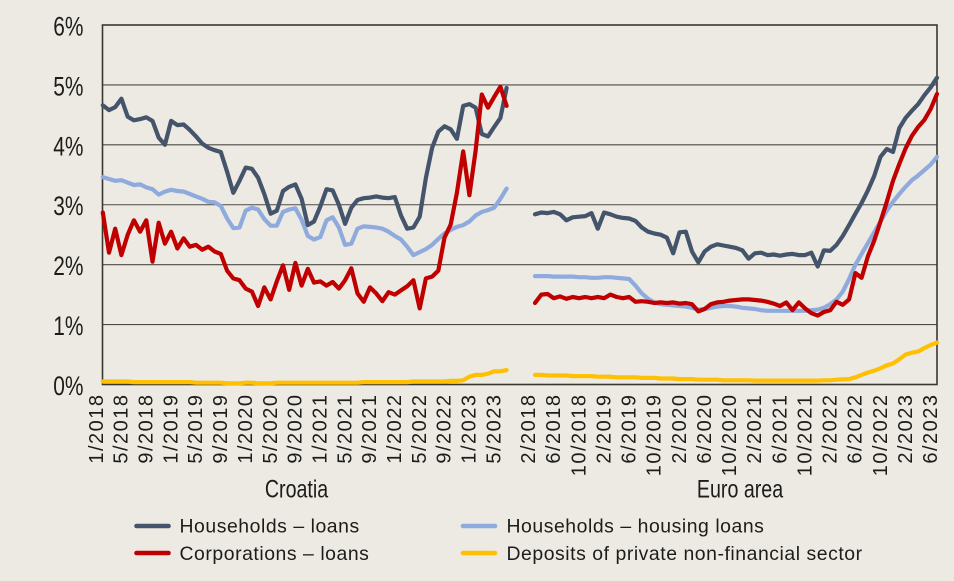 Image resolution: width=954 pixels, height=581 pixels. Describe the element at coordinates (604, 429) in the screenshot. I see `svg-text: 2/2019` at that location.